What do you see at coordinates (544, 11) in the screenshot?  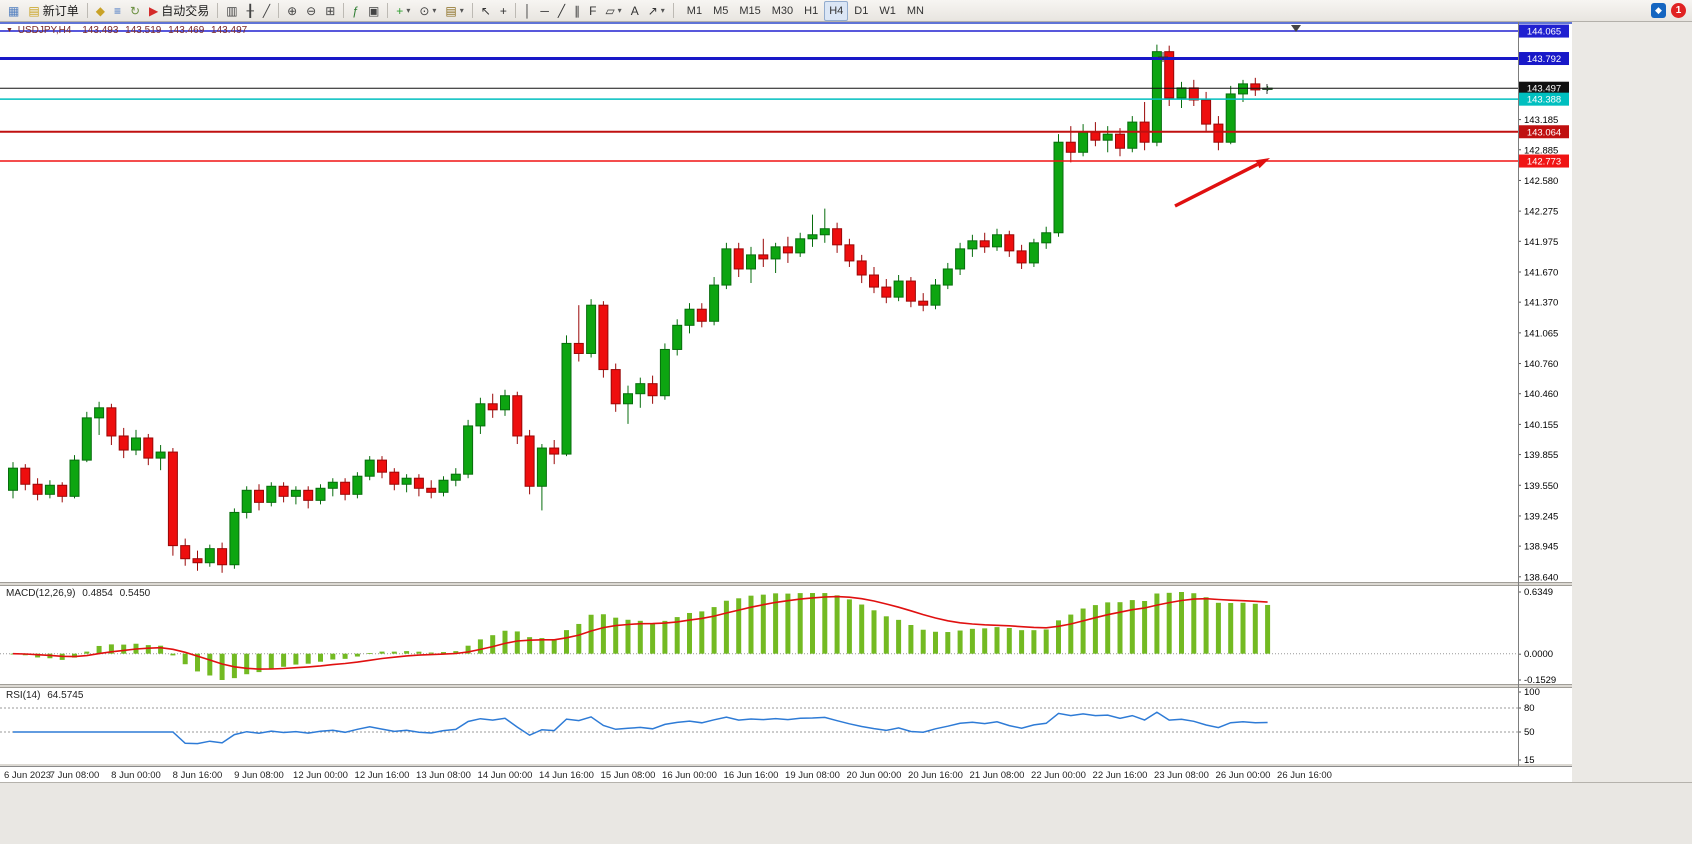 I see `horizontal-line-button: ─` at bounding box center [544, 11].